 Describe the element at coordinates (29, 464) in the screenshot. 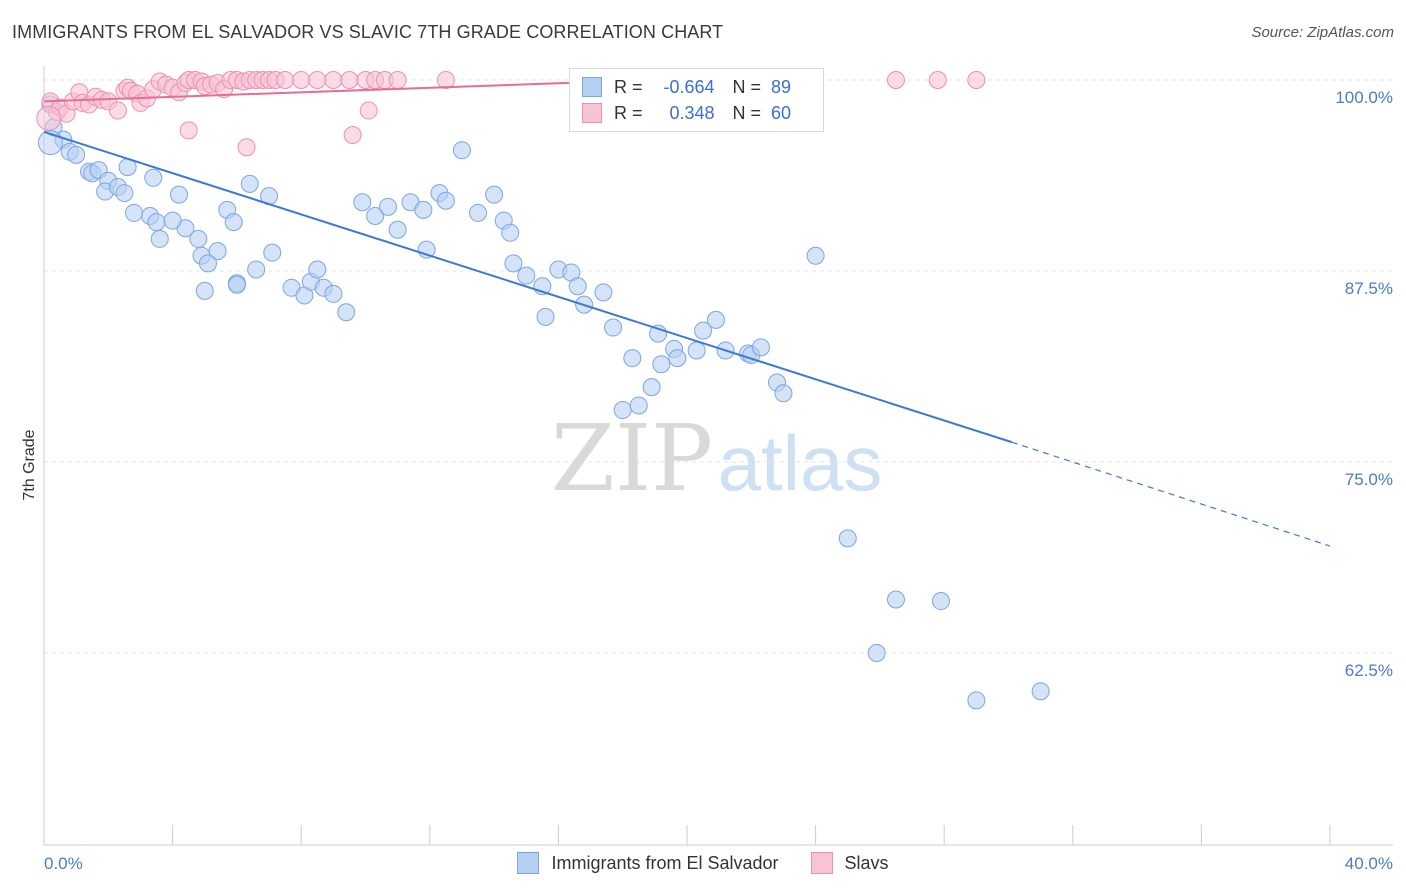

I see `y-axis-label: 7th Grade` at that location.